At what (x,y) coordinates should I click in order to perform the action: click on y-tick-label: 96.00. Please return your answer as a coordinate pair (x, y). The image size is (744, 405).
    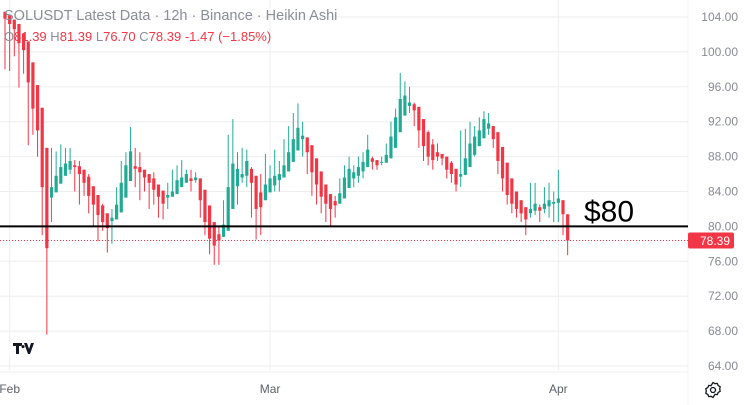
    Looking at the image, I should click on (723, 87).